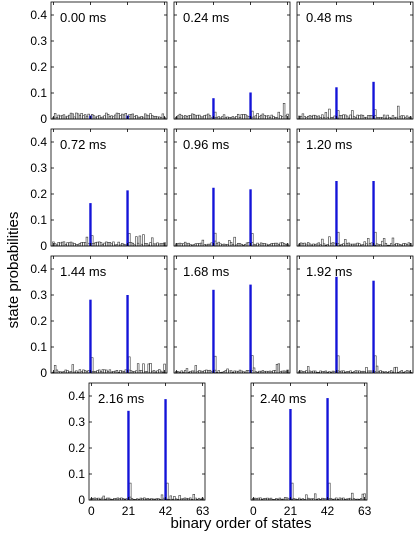 This screenshot has height=539, width=415. I want to click on chart-panel: 1.68 ms, so click(232, 314).